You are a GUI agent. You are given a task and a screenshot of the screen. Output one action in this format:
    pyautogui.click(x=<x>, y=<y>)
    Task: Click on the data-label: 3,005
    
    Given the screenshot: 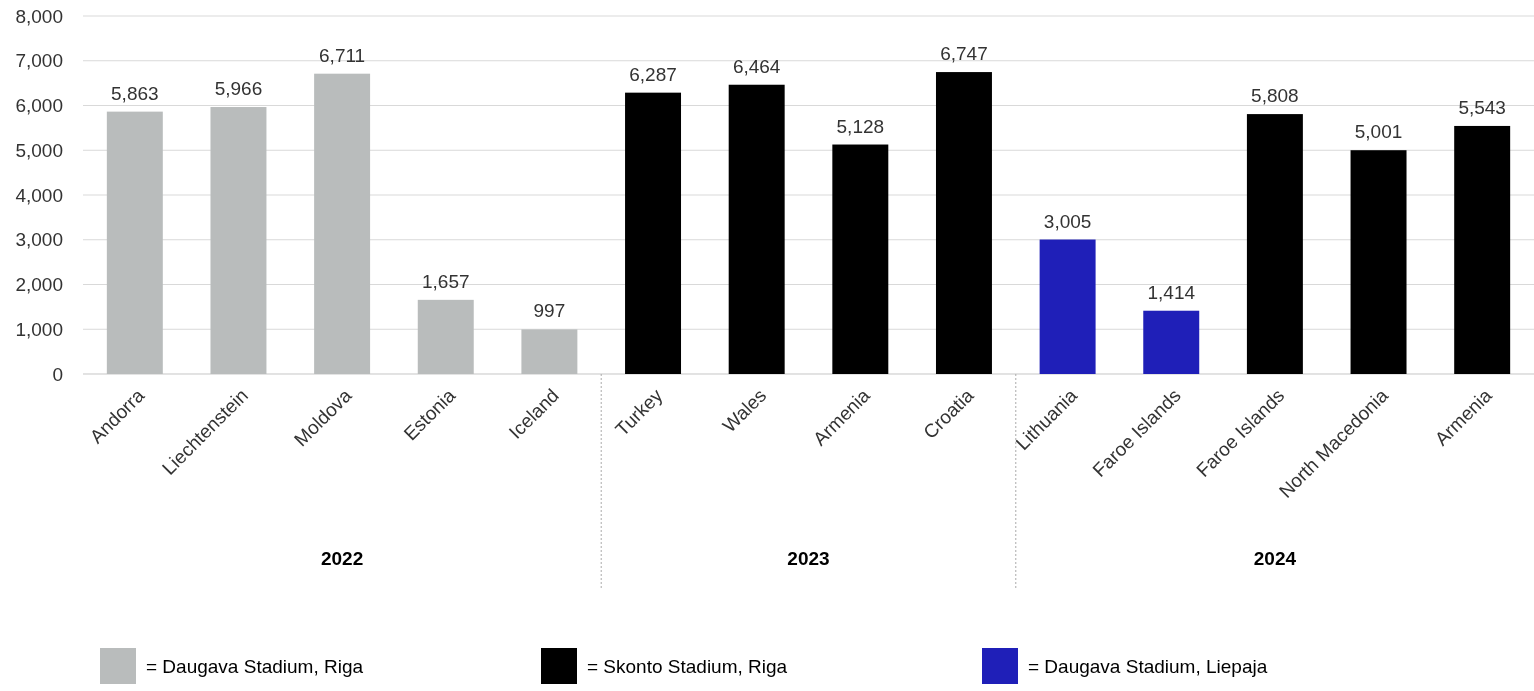 What is the action you would take?
    pyautogui.click(x=1067, y=221)
    